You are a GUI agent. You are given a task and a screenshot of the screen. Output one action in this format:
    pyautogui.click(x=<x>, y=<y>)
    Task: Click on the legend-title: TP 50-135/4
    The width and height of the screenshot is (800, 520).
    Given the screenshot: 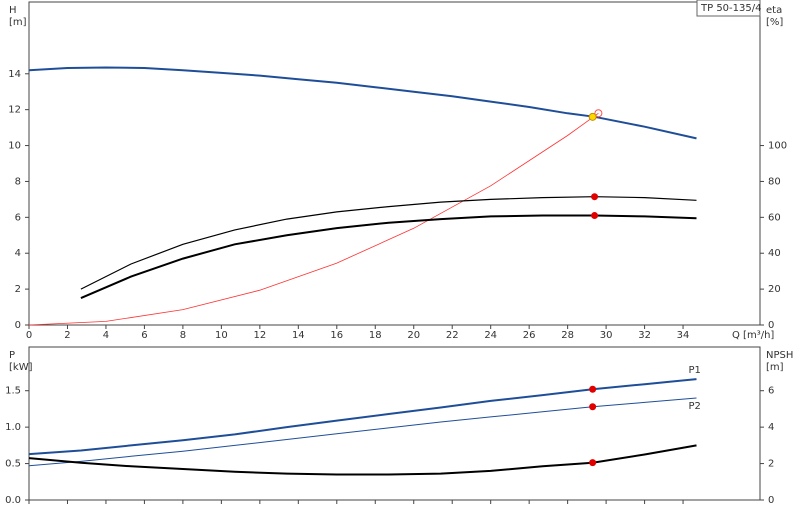 What is the action you would take?
    pyautogui.click(x=730, y=8)
    